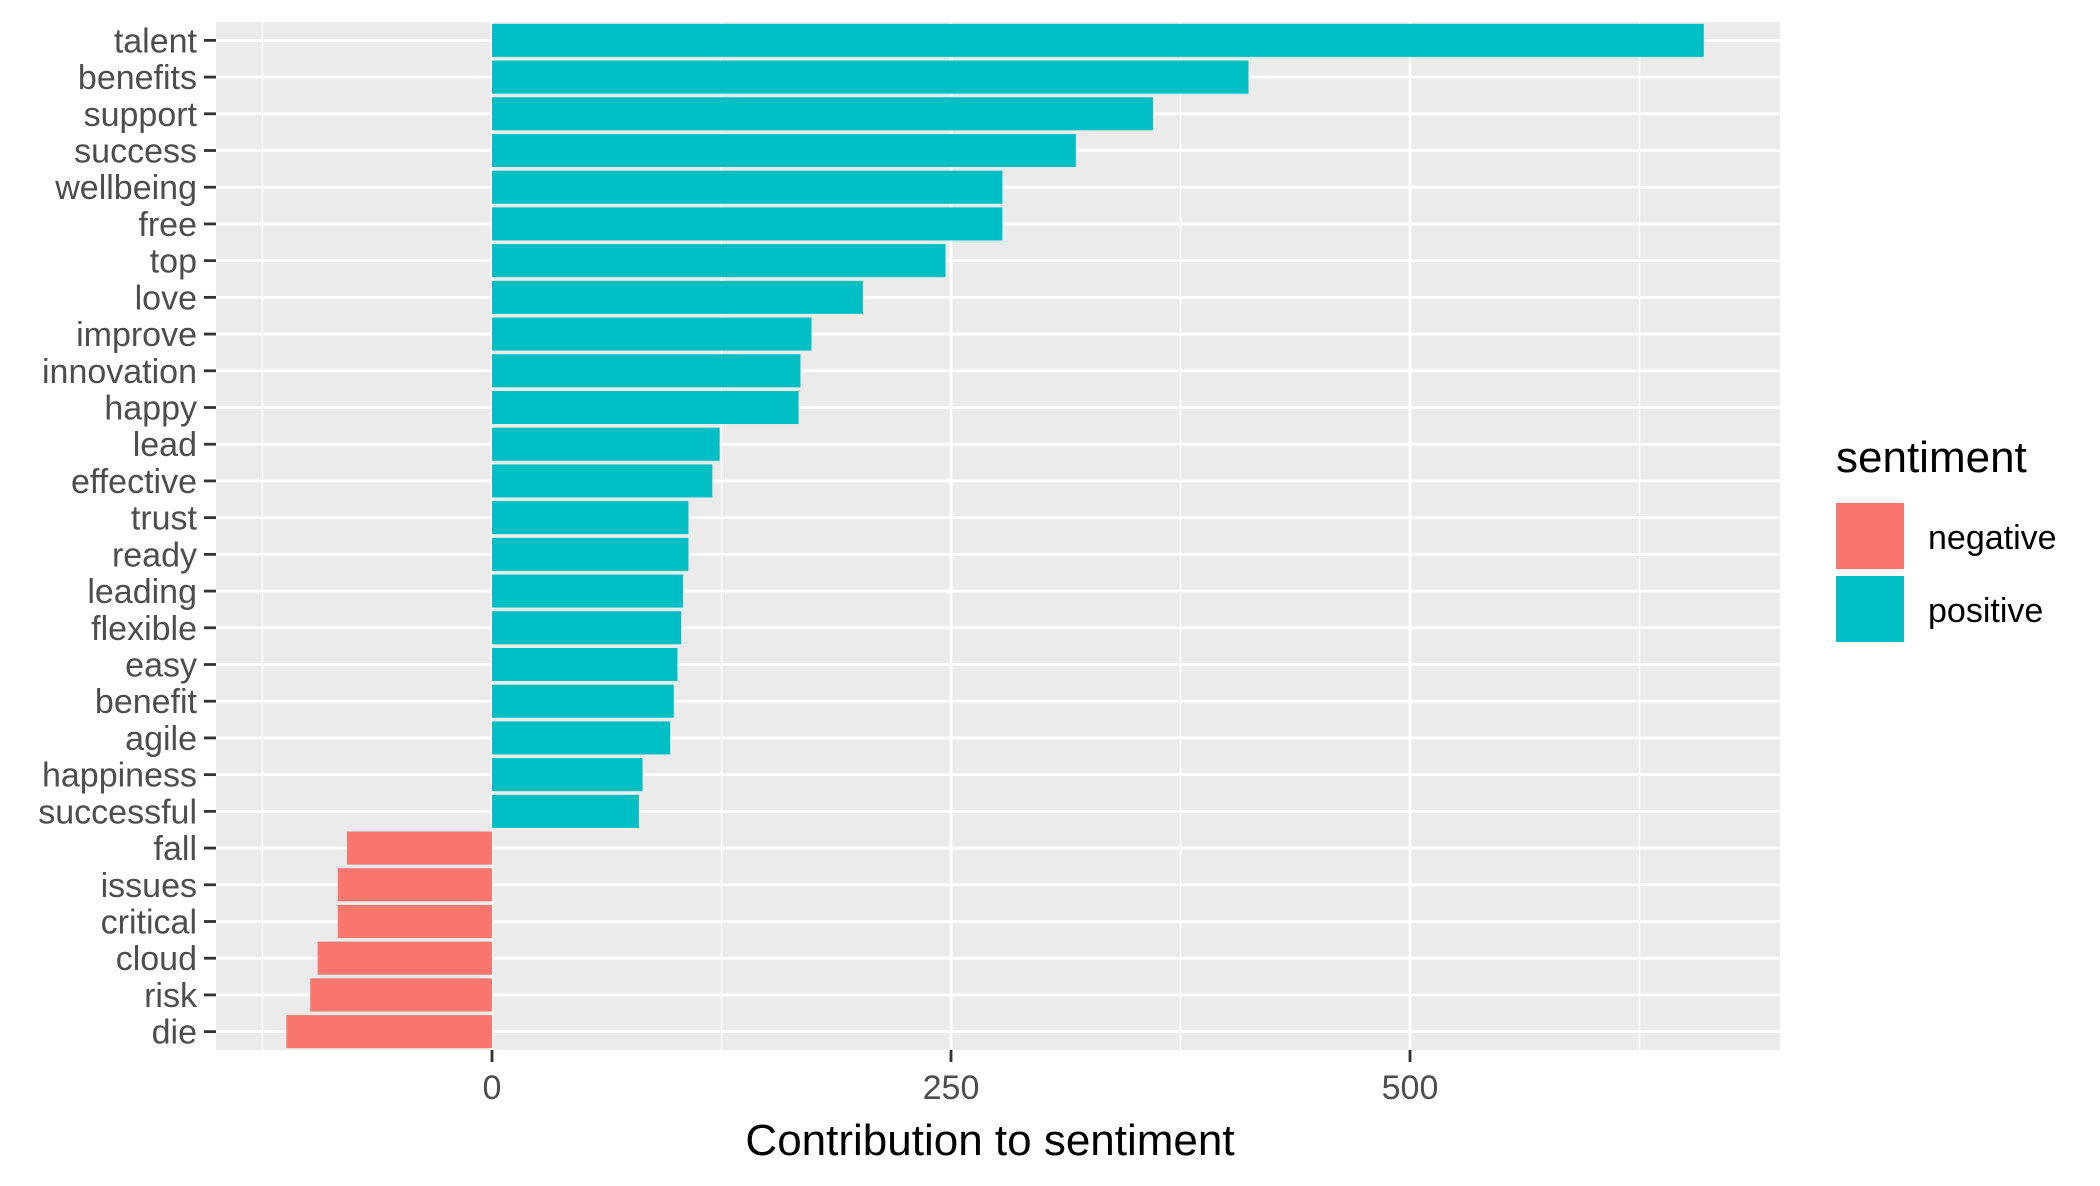 This screenshot has height=1186, width=2100. What do you see at coordinates (149, 923) in the screenshot?
I see `y-tick-label-critical: critical` at bounding box center [149, 923].